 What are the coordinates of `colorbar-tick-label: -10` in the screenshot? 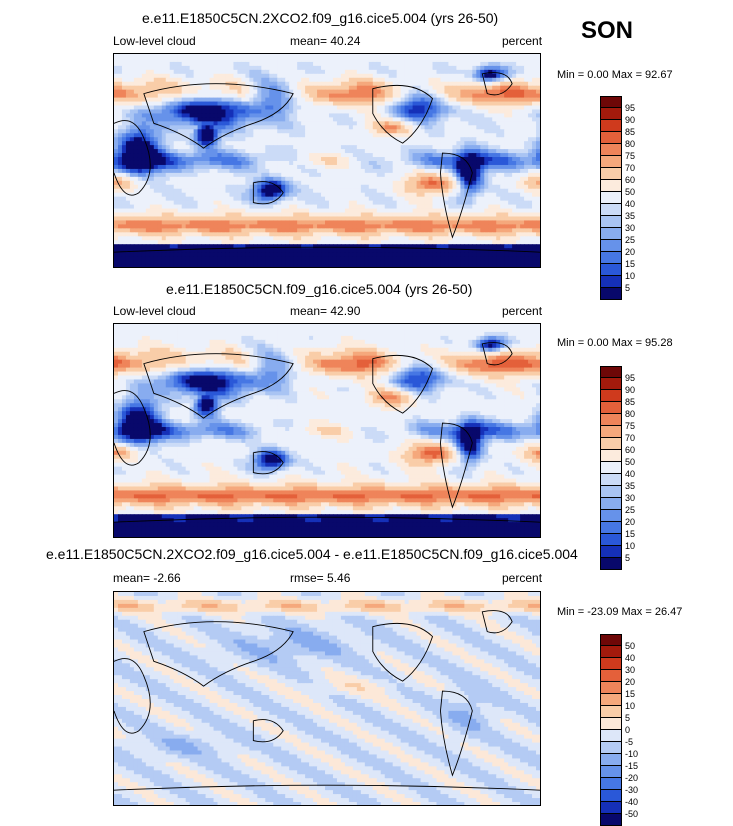 It's located at (631, 754).